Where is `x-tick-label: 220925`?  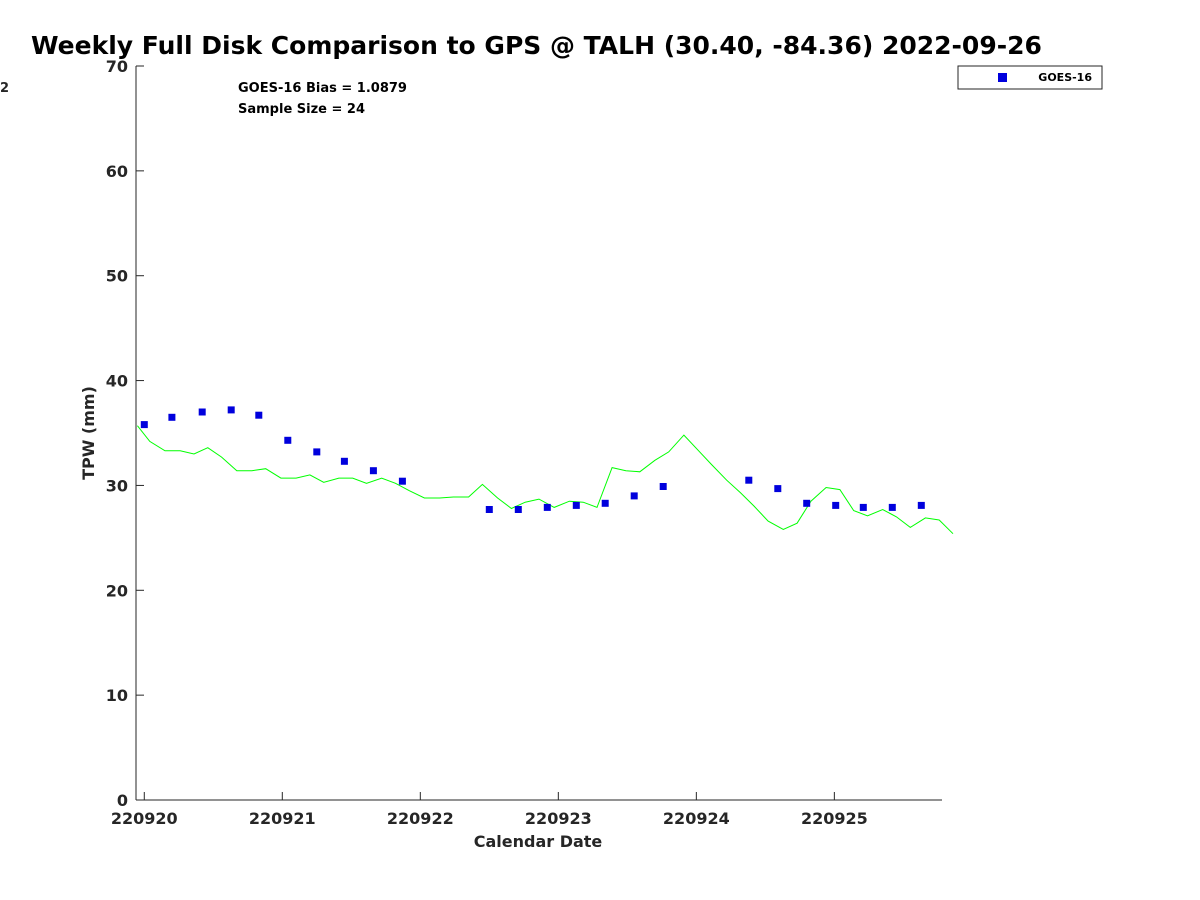 x-tick-label: 220925 is located at coordinates (834, 818).